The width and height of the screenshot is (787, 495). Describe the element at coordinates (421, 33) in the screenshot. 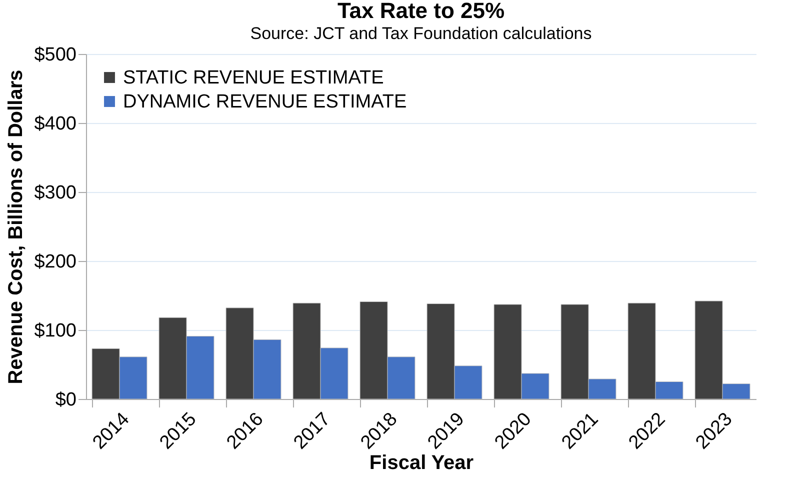

I see `source-note: Source: JCT and Tax Foundation calculations` at that location.